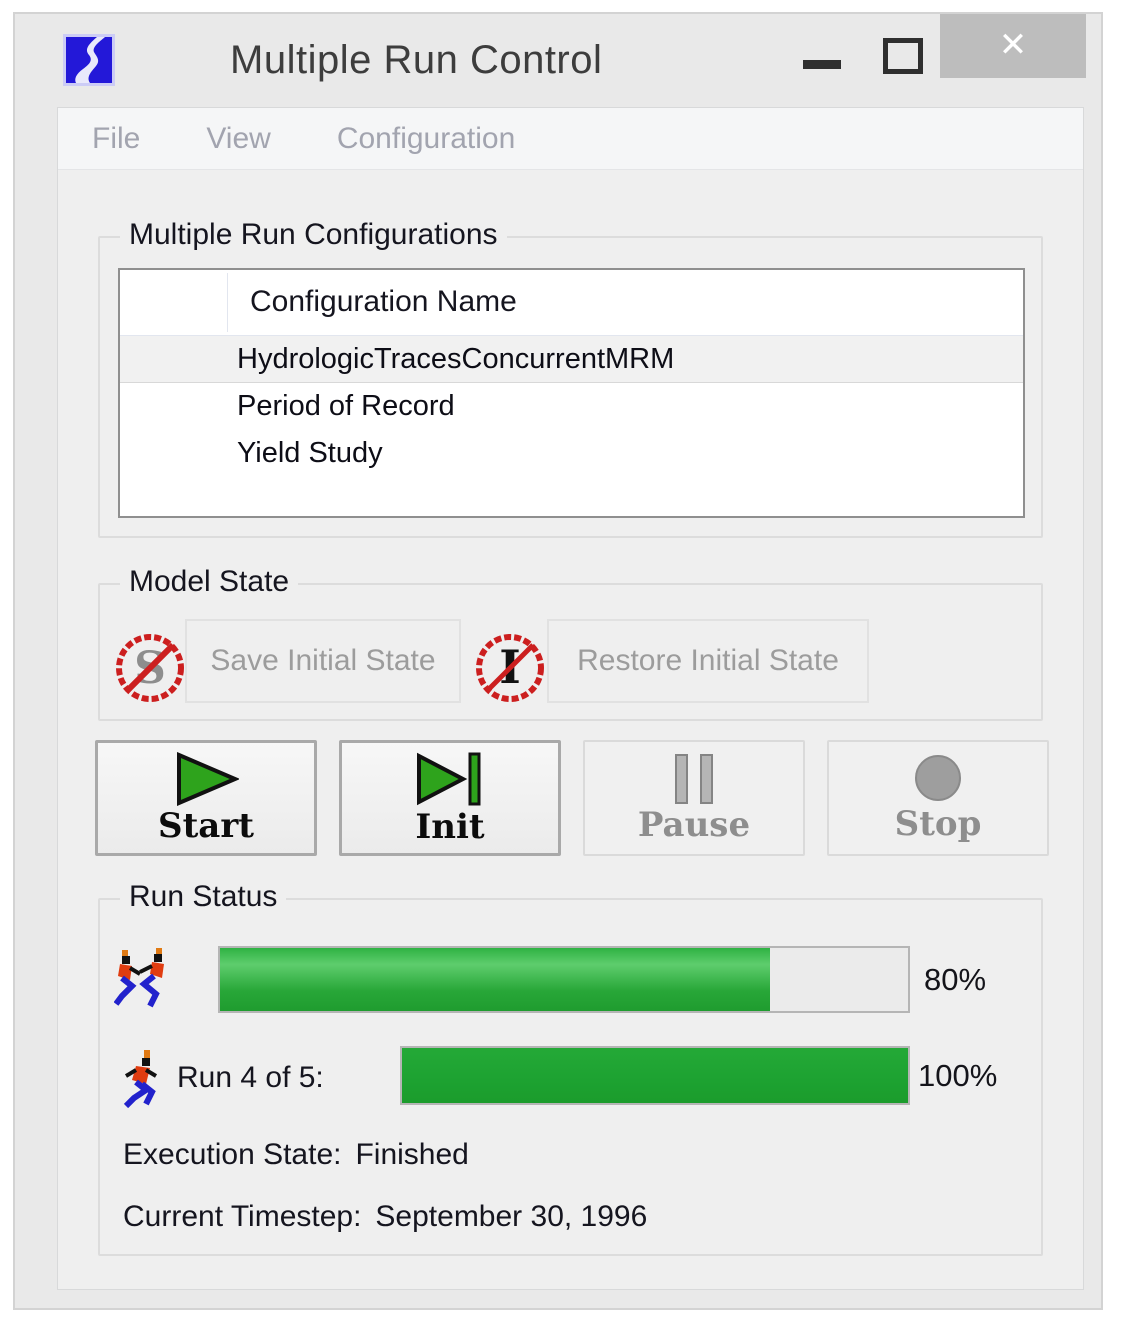  I want to click on menu-configuration: Configuration, so click(426, 138).